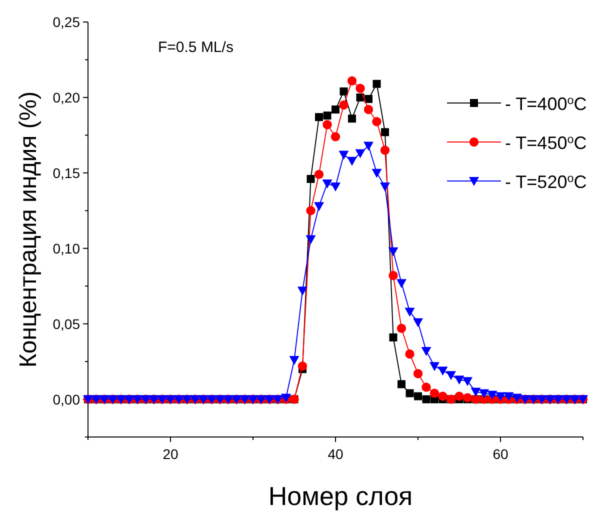  Describe the element at coordinates (66, 324) in the screenshot. I see `y-tick-label: 0,05` at that location.